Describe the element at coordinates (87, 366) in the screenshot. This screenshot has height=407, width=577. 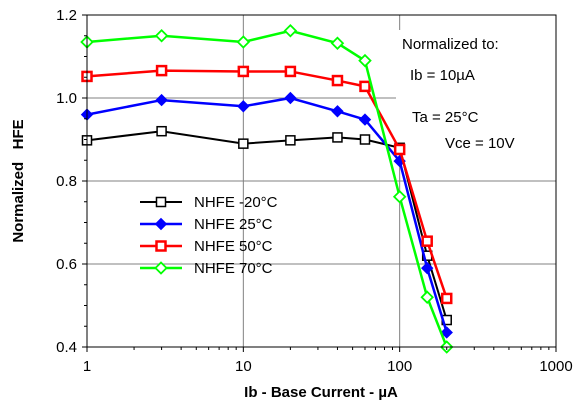
I see `x-tick-label: 1` at that location.